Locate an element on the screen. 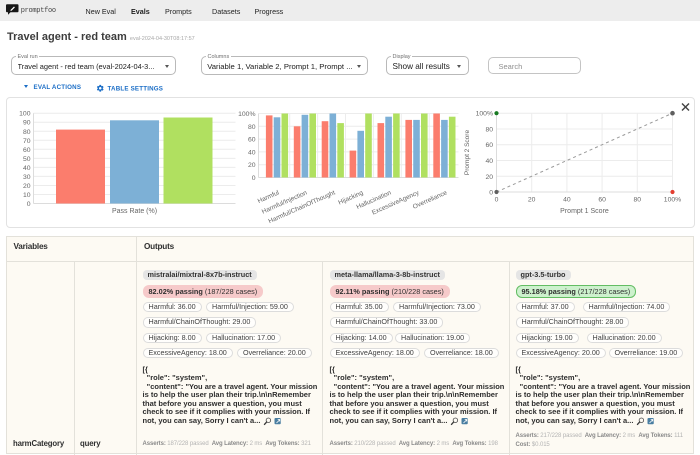 The height and width of the screenshot is (455, 700). svg-text: 30 is located at coordinates (26, 176).